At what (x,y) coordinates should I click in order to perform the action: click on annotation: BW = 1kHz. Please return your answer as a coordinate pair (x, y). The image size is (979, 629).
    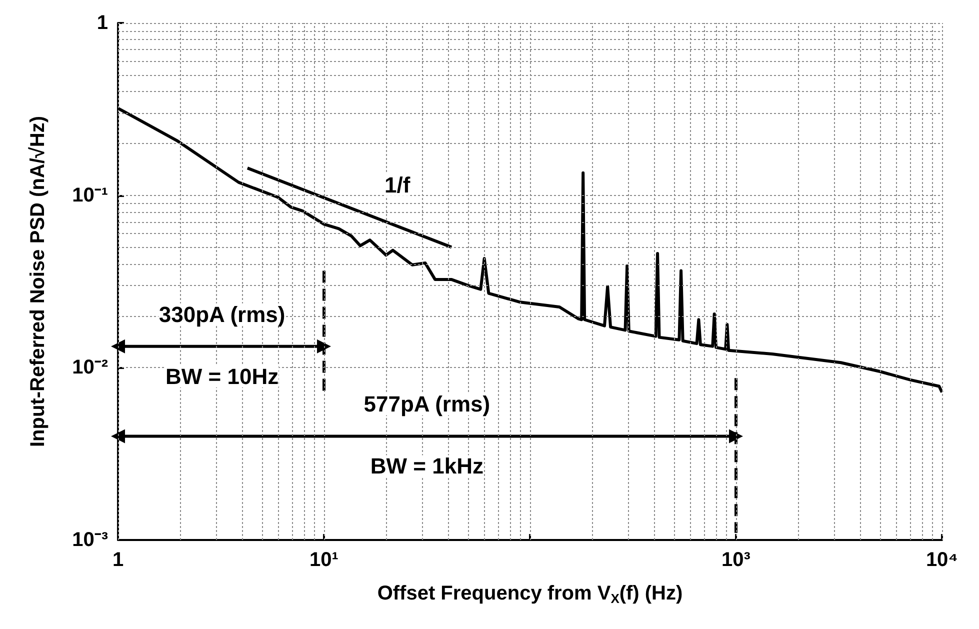
    Looking at the image, I should click on (427, 466).